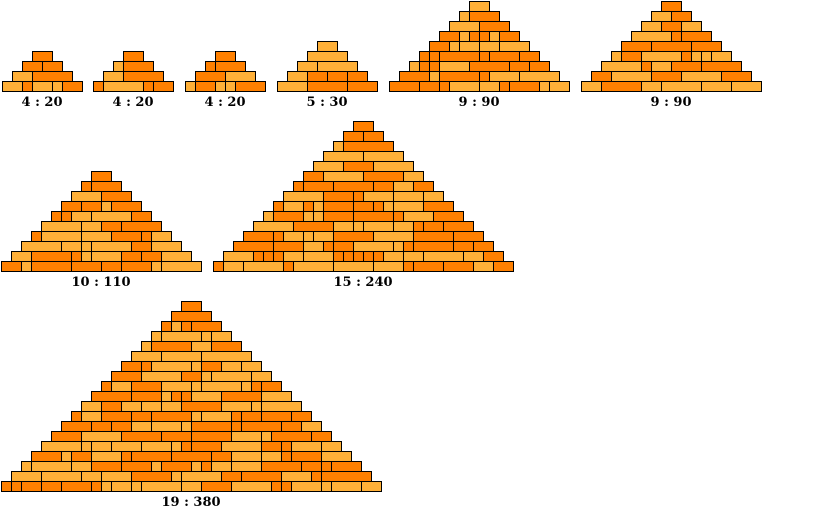  What do you see at coordinates (101, 282) in the screenshot?
I see `figure-label: 10 : 110` at bounding box center [101, 282].